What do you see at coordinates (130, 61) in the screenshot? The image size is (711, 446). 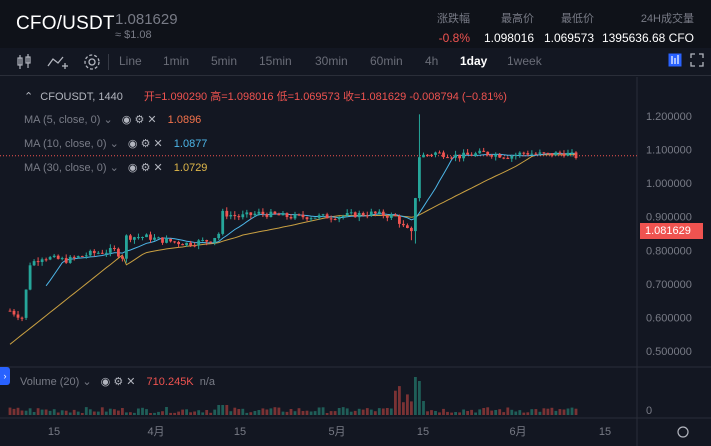 I see `timeframe-line: Line` at bounding box center [130, 61].